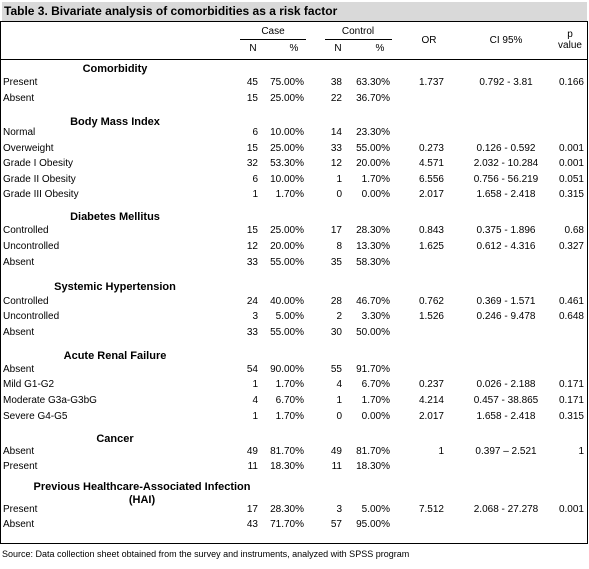 This screenshot has height=569, width=589. I want to click on cell-ctrl-pct: 36.70%, so click(373, 98).